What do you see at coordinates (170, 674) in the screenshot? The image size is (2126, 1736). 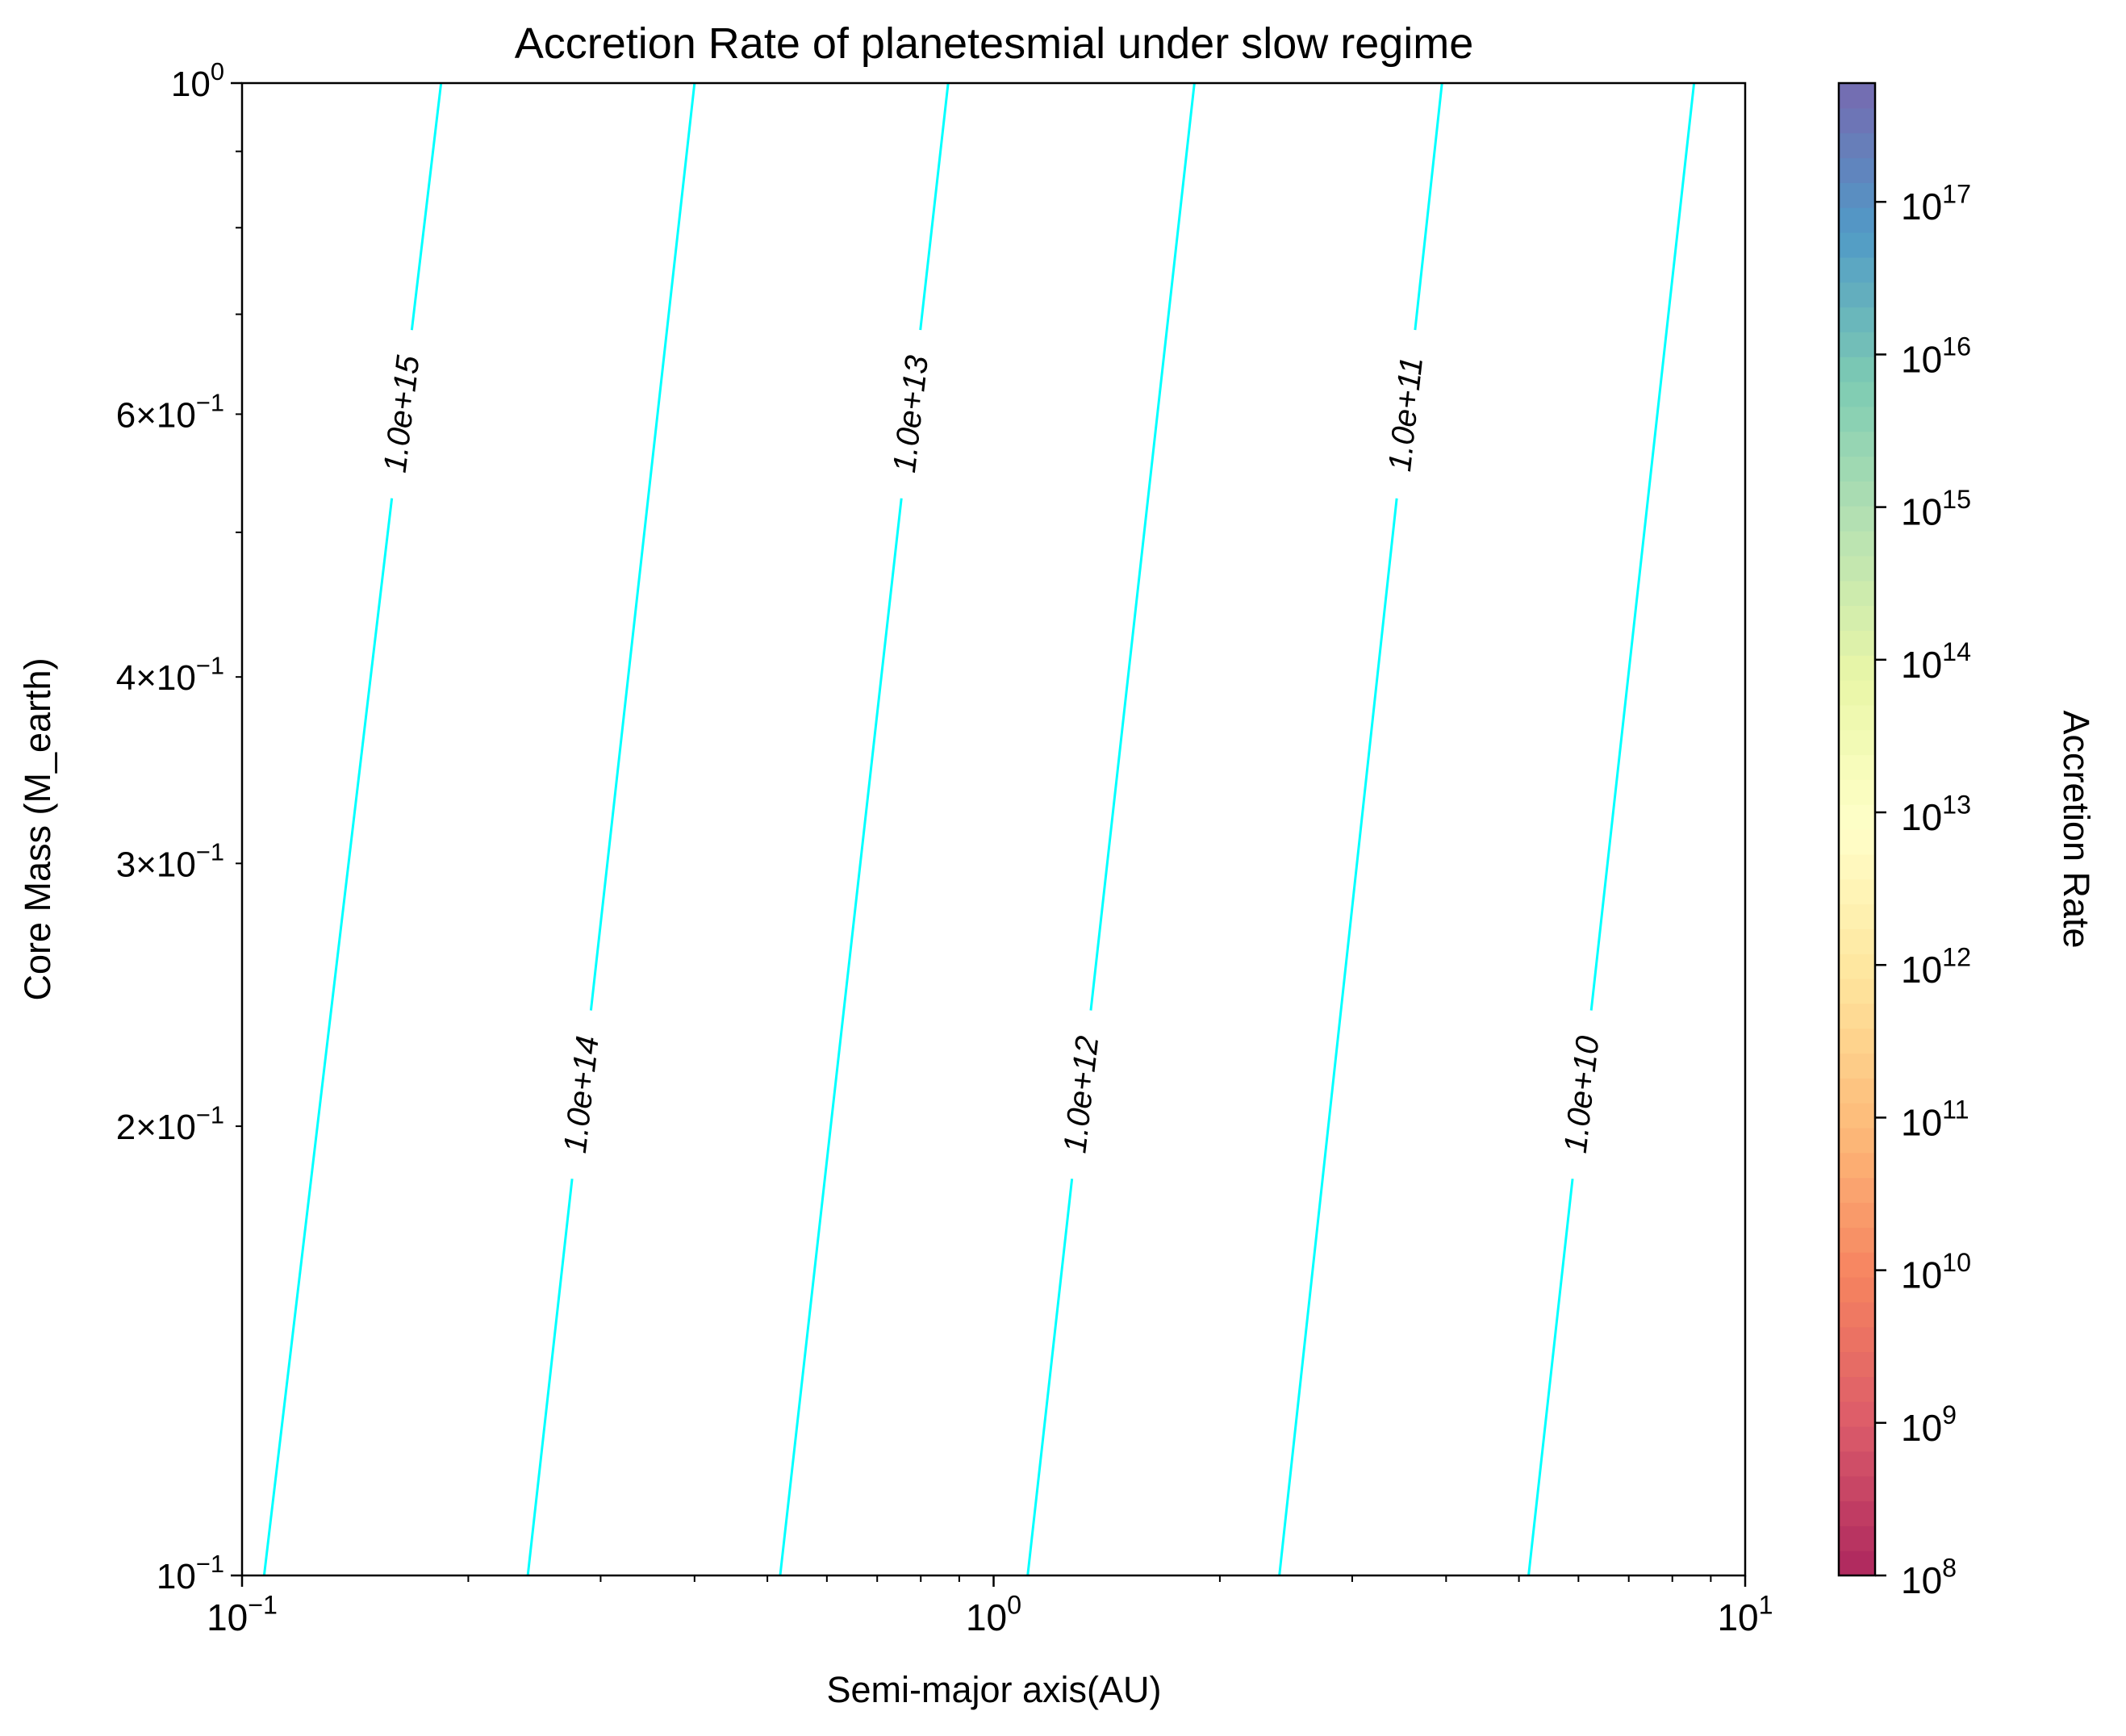 I see `y-tick-label: 4×10⁻¹` at bounding box center [170, 674].